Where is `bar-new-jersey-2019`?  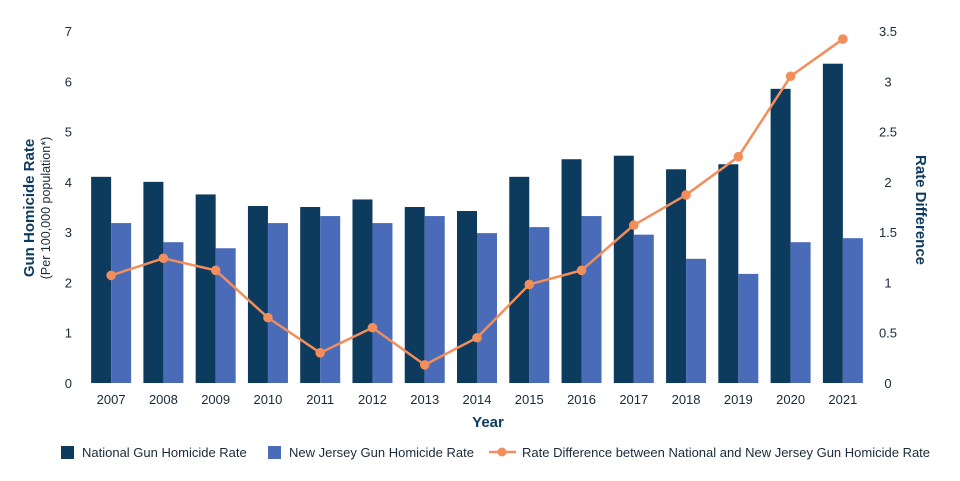 bar-new-jersey-2019 is located at coordinates (748, 328).